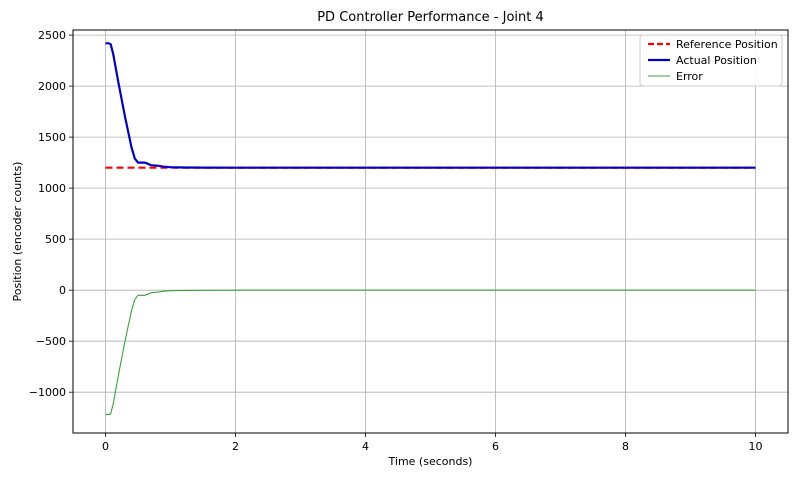 The width and height of the screenshot is (800, 480). I want to click on legend: Reference Position Actual Position Error, so click(711, 60).